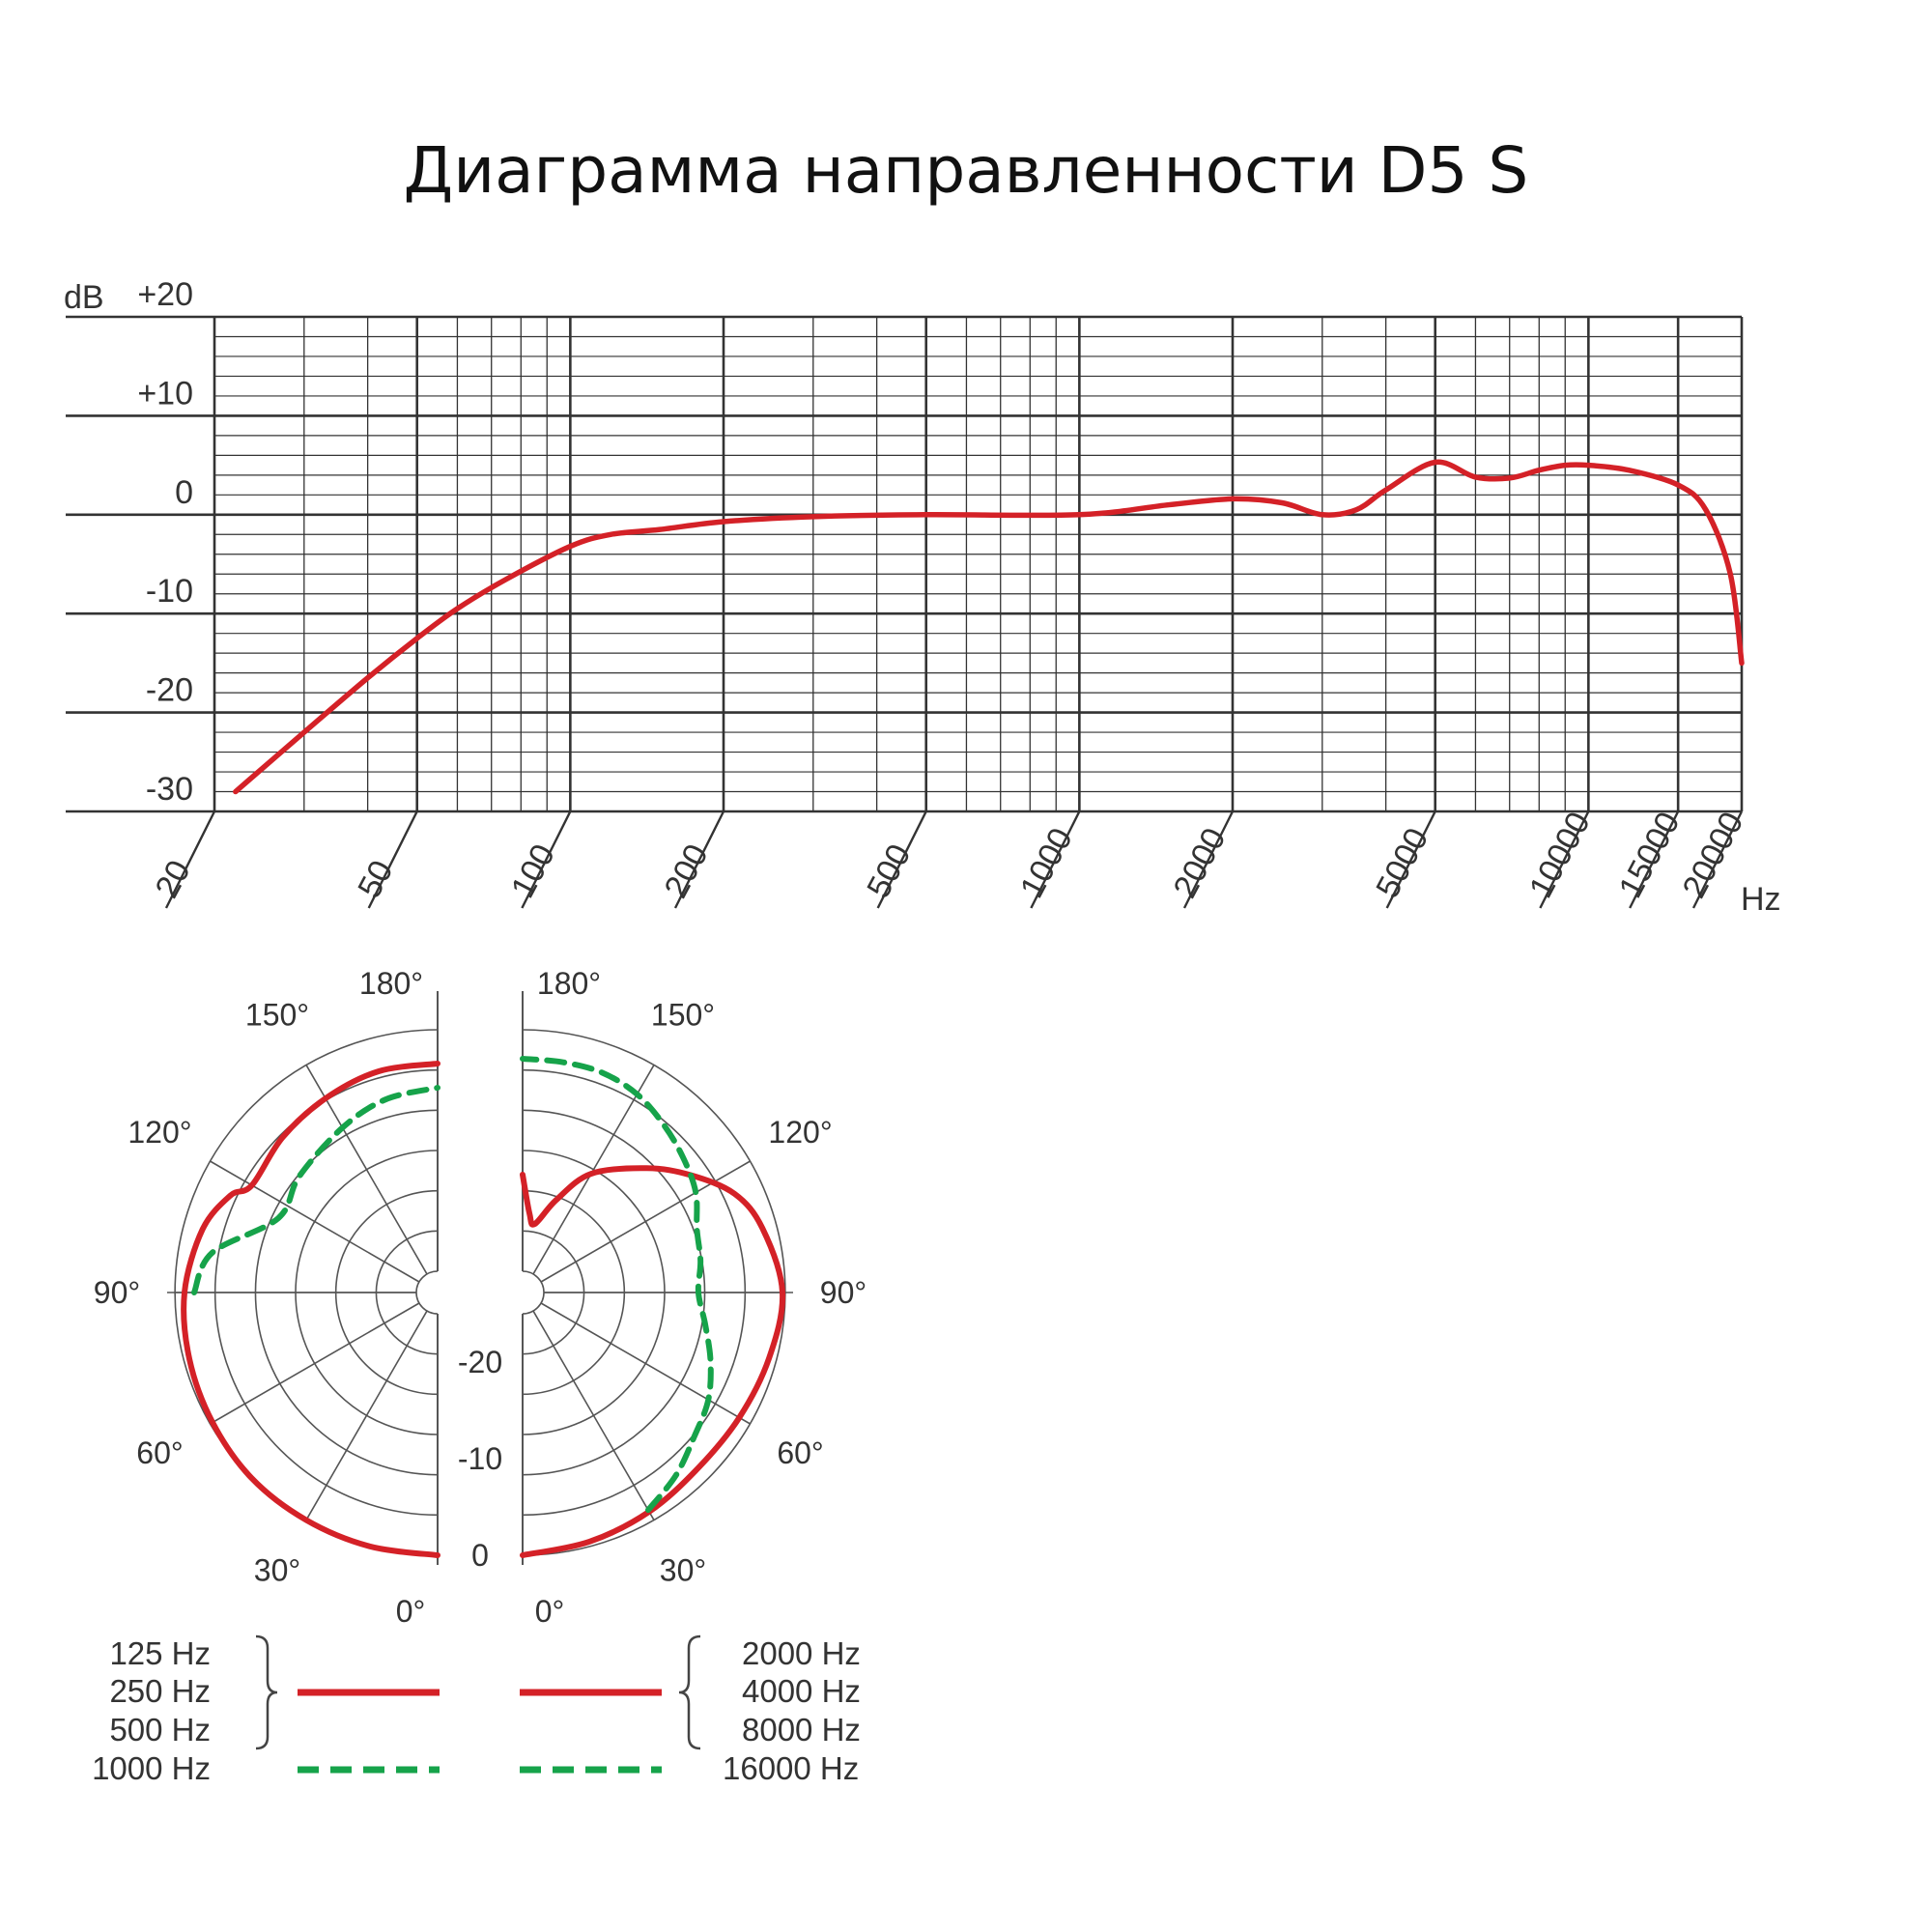 The image size is (1932, 1932). Describe the element at coordinates (689, 1692) in the screenshot. I see `legend-brace-right` at that location.